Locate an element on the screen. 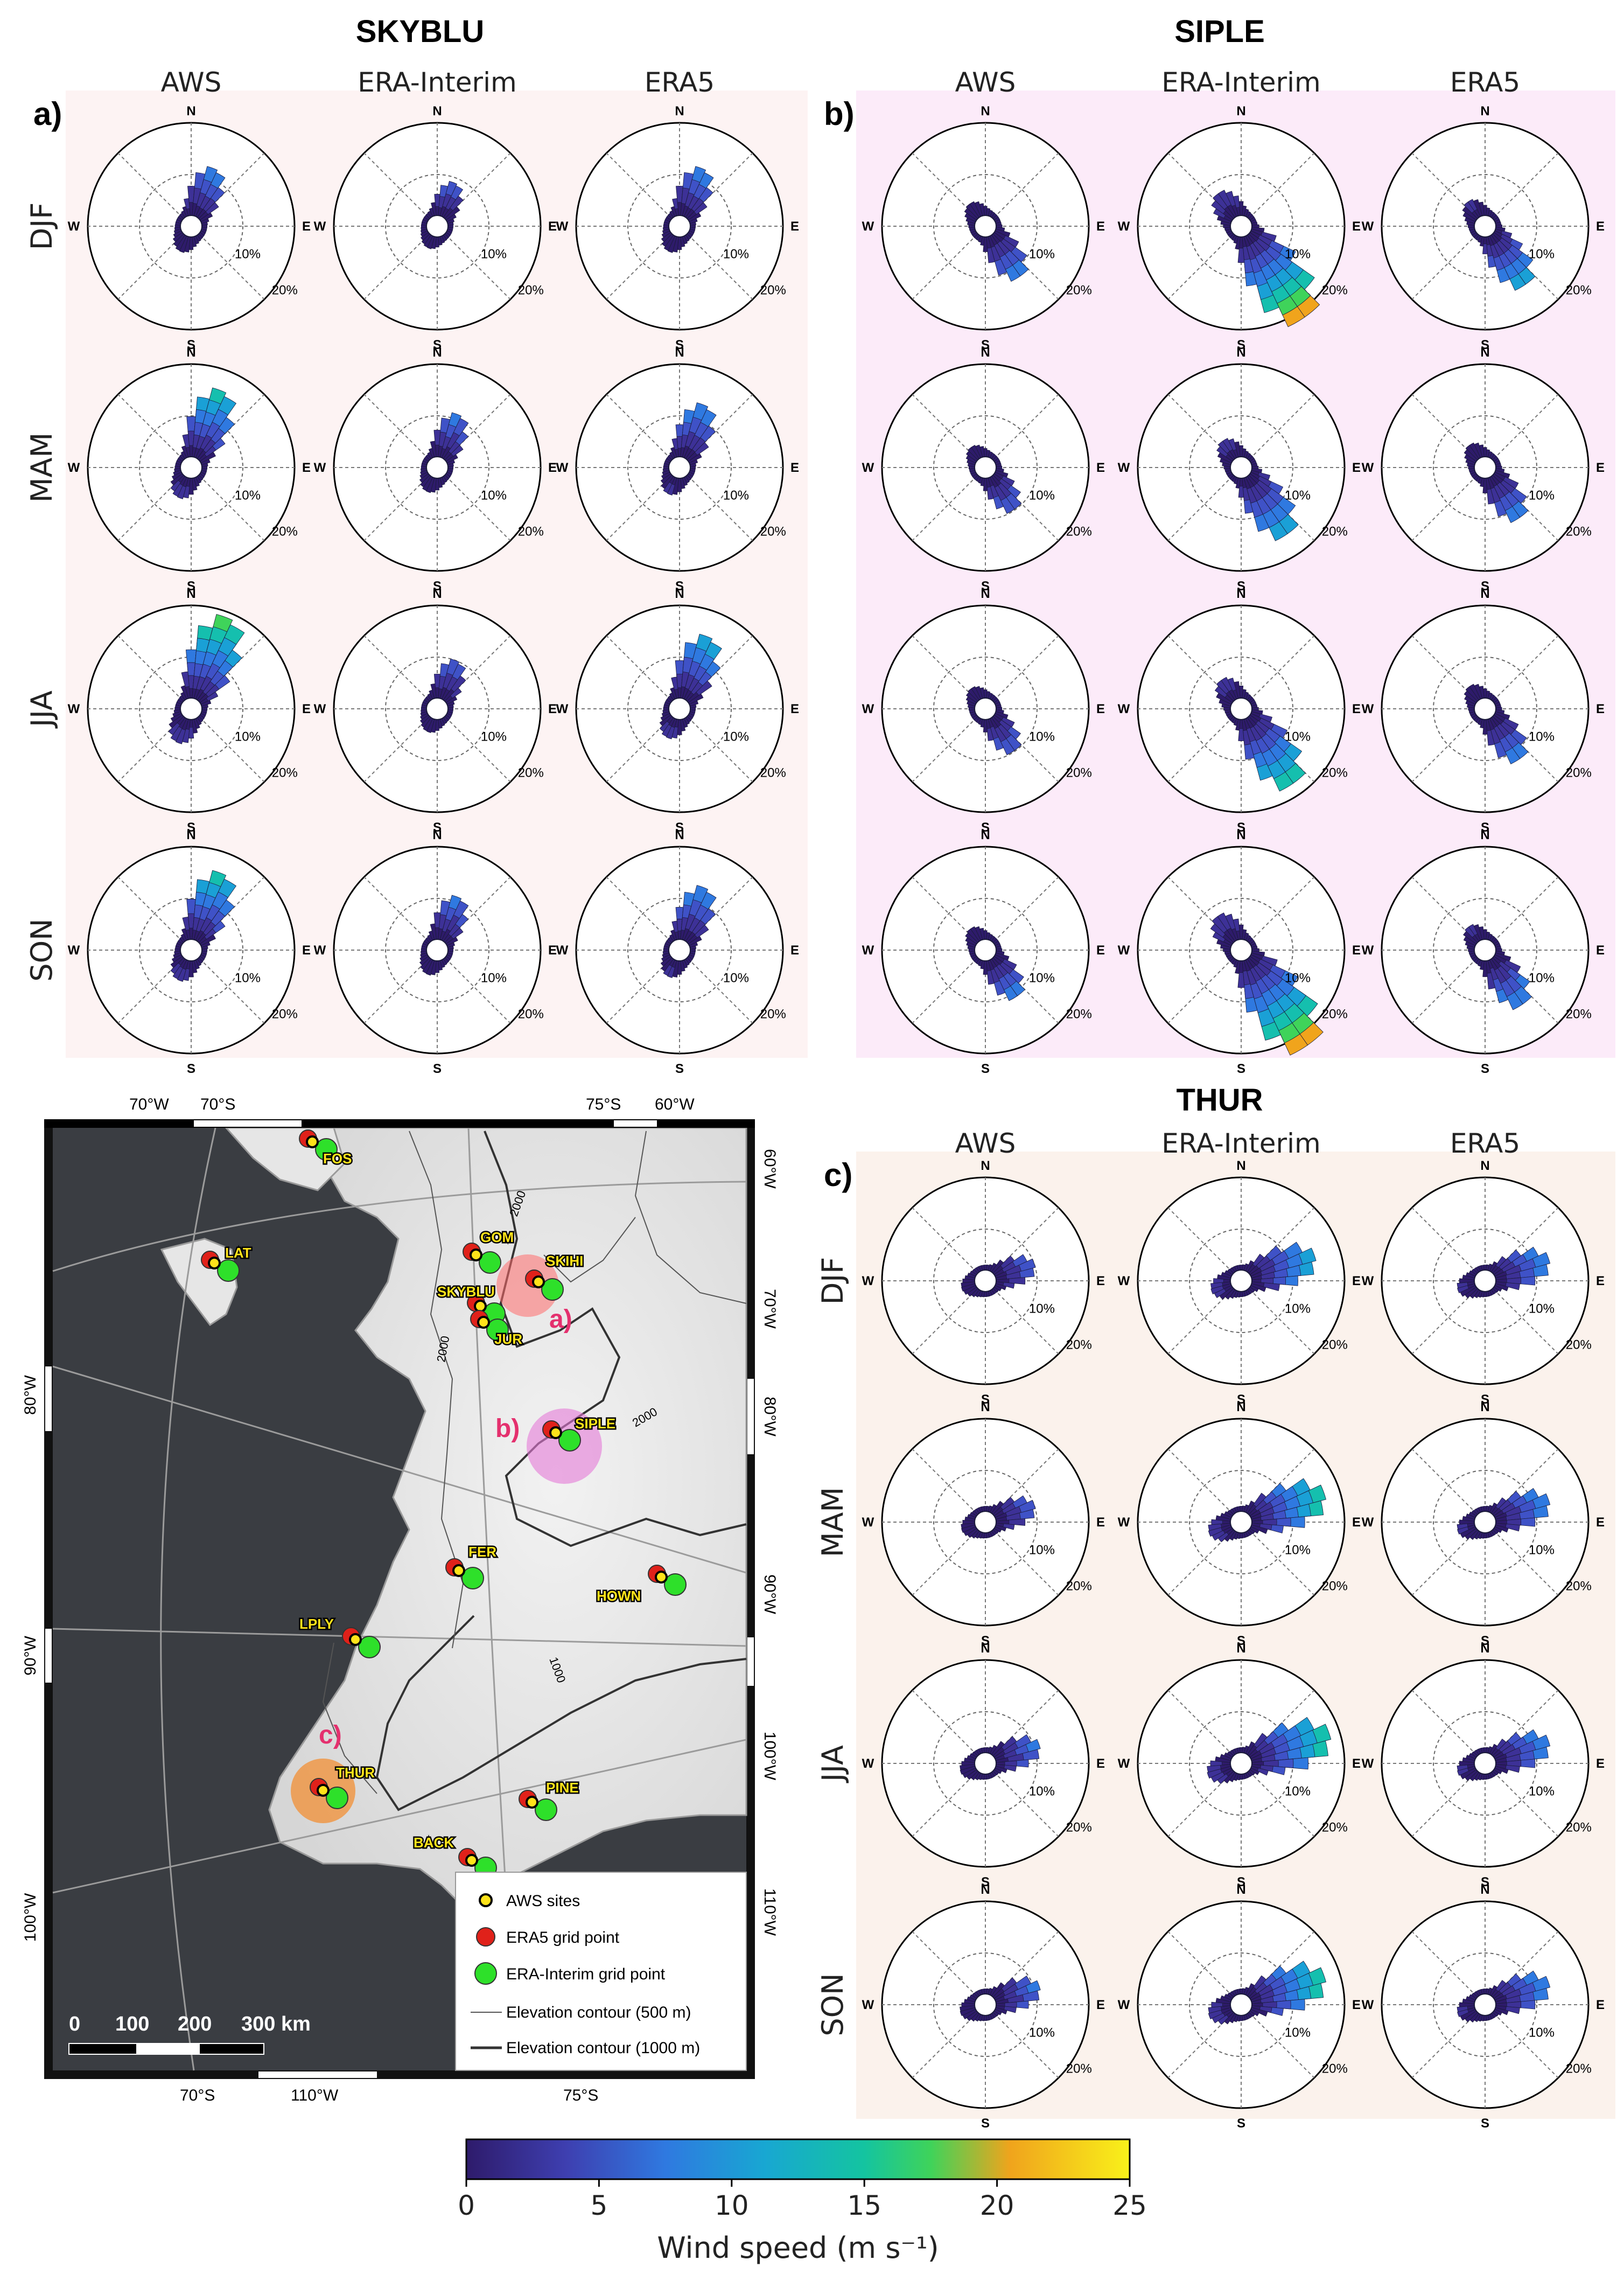  panel-c-label: c) is located at coordinates (838, 1175).